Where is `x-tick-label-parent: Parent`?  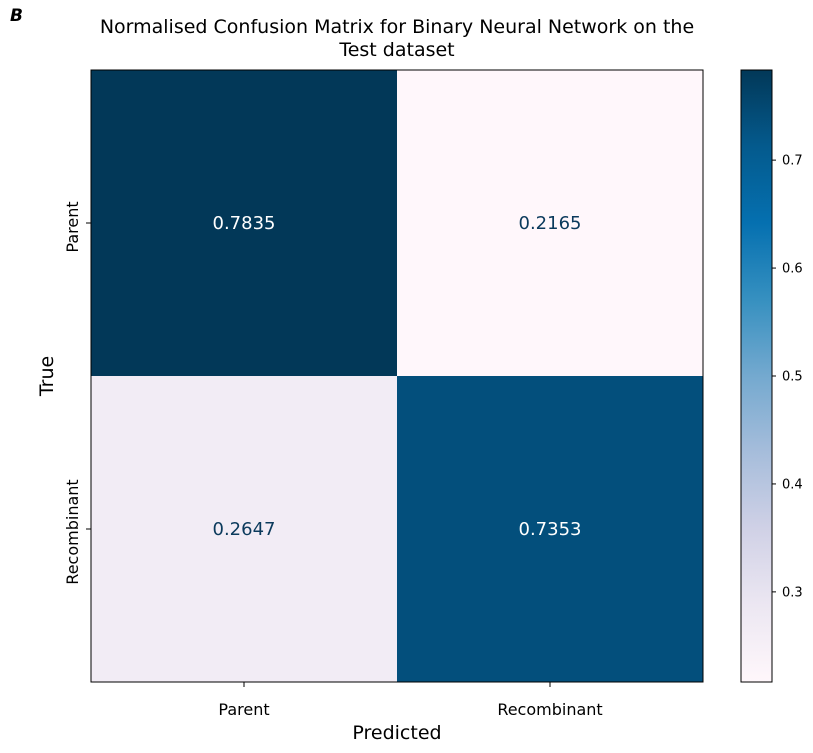 x-tick-label-parent: Parent is located at coordinates (243, 709).